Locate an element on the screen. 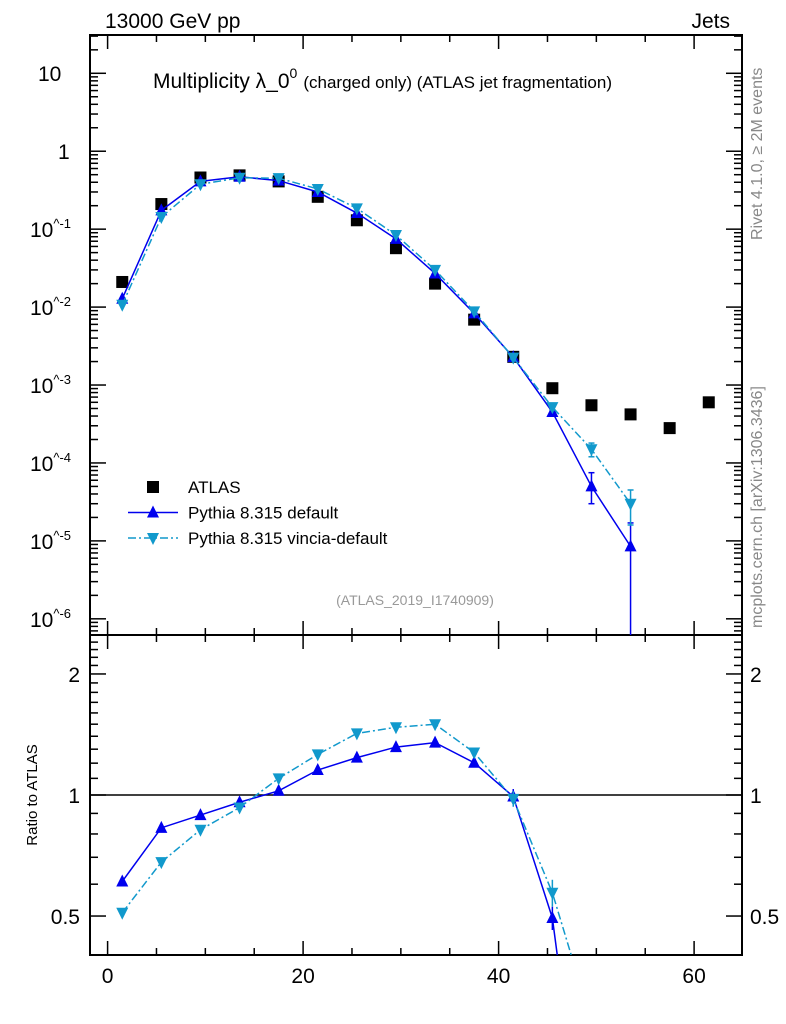 The height and width of the screenshot is (1024, 786). y-tick-label: 1 is located at coordinates (64, 152).